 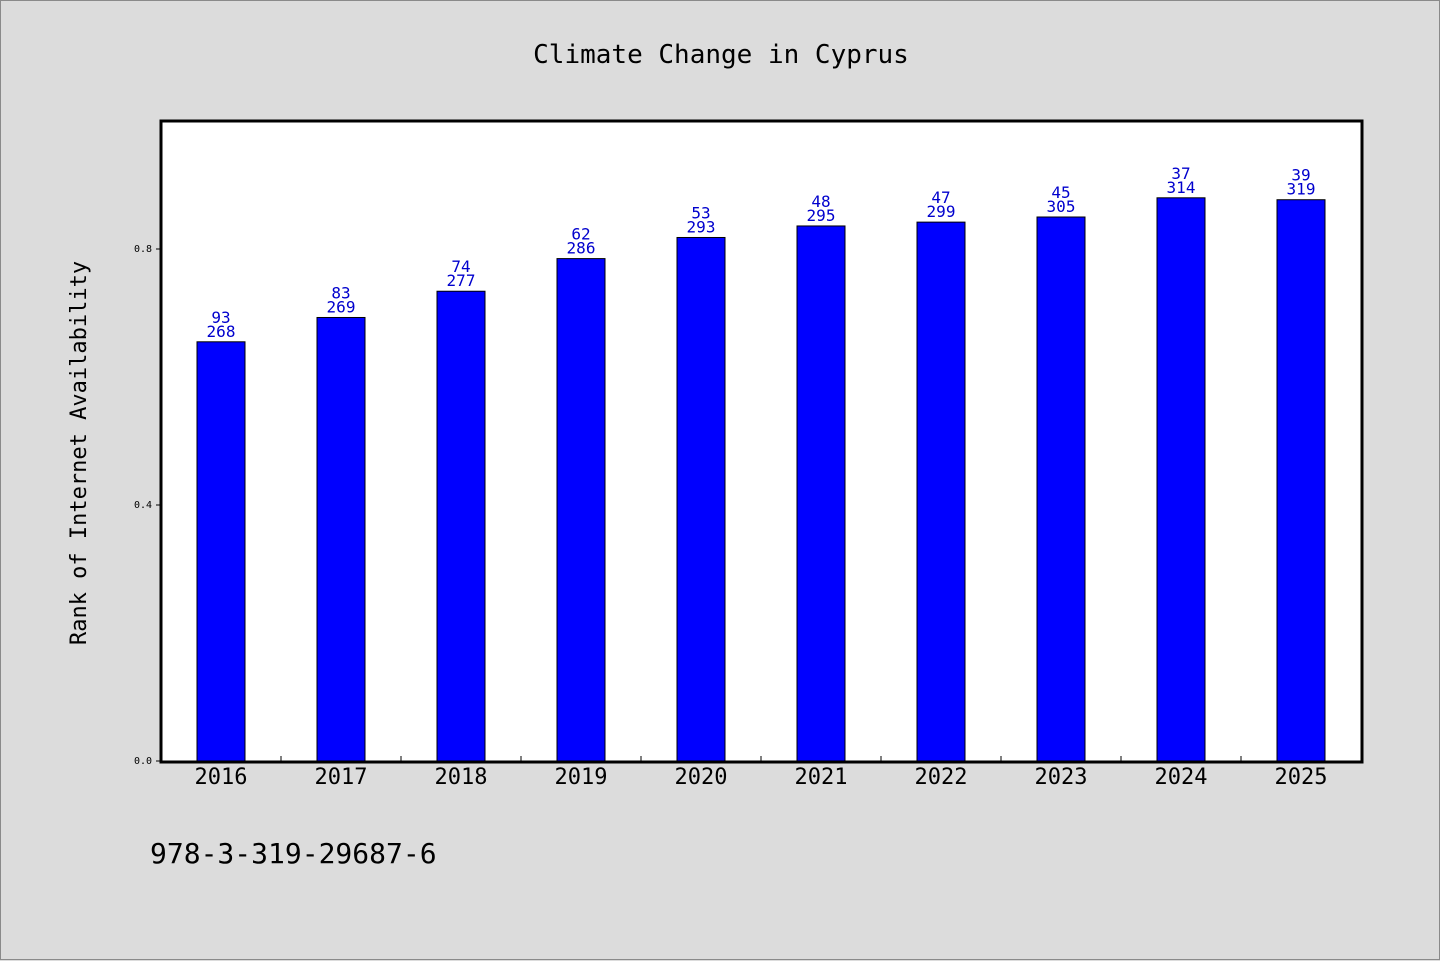 I want to click on bar-2020, so click(x=701, y=499).